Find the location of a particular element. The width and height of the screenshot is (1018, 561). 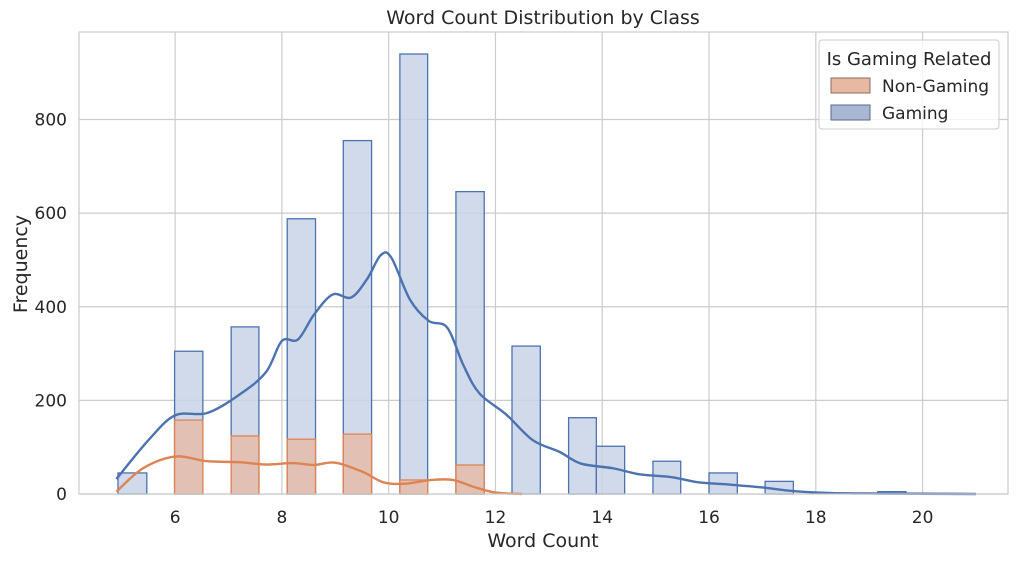

chart-title: Word Count Distribution by Class is located at coordinates (543, 18).